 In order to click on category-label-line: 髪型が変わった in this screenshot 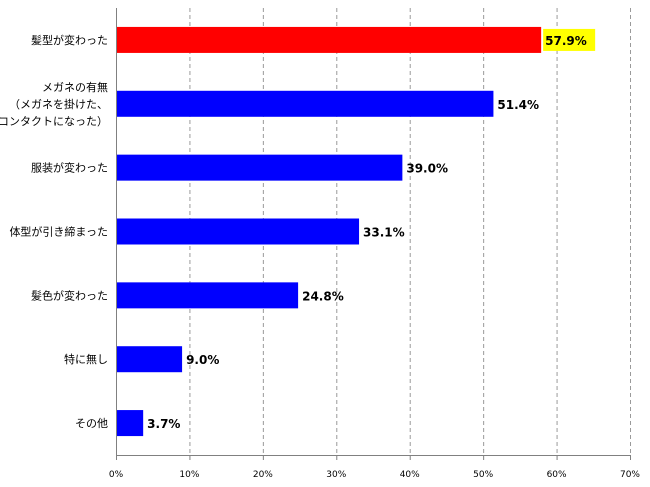, I will do `click(69, 40)`.